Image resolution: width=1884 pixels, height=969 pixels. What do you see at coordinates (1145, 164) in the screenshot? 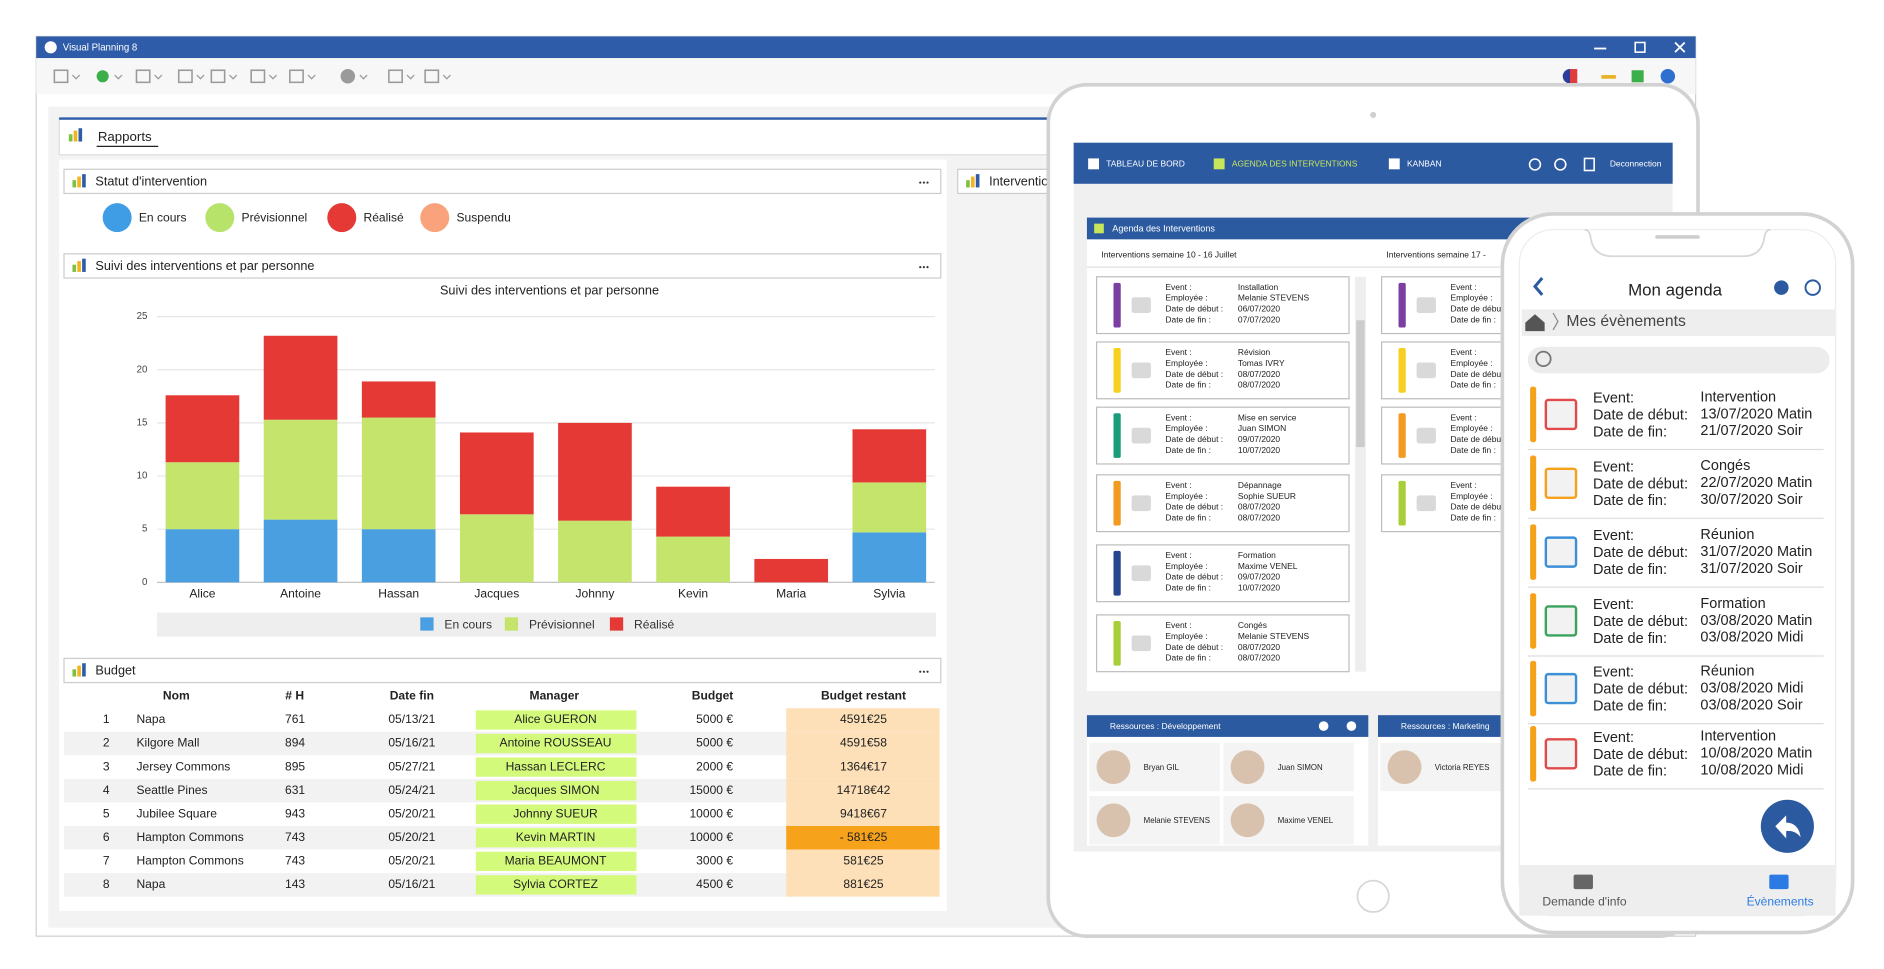
I see `nav-item: TABLEAU DE BORD` at bounding box center [1145, 164].